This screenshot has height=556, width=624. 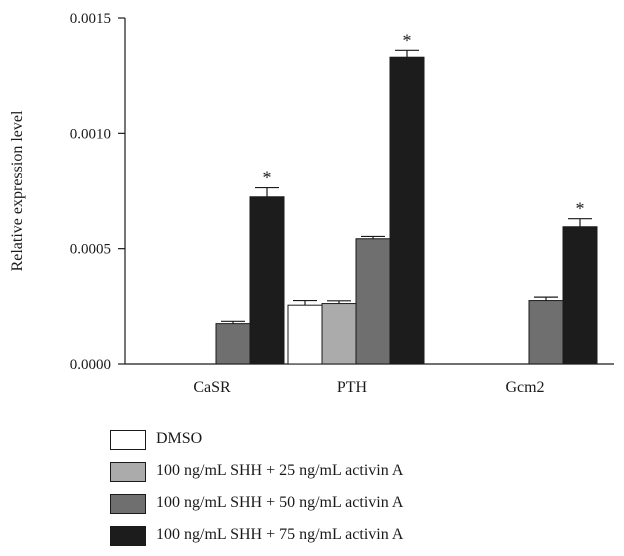 What do you see at coordinates (90, 250) in the screenshot?
I see `y-tick-label: 0.0005` at bounding box center [90, 250].